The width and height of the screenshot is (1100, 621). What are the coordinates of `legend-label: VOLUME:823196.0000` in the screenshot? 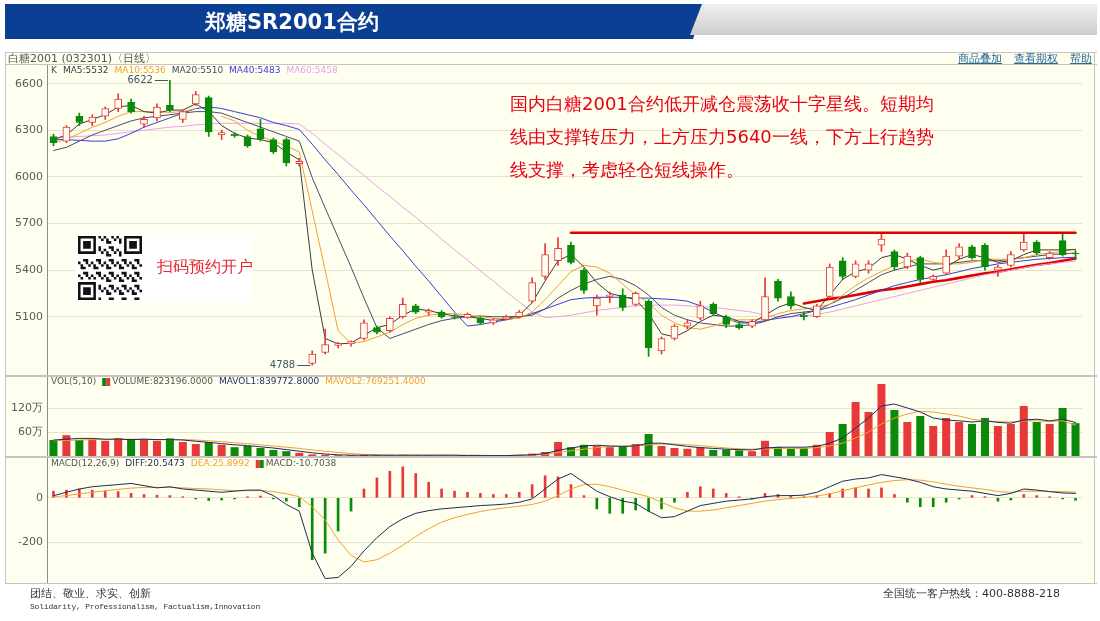 It's located at (163, 381).